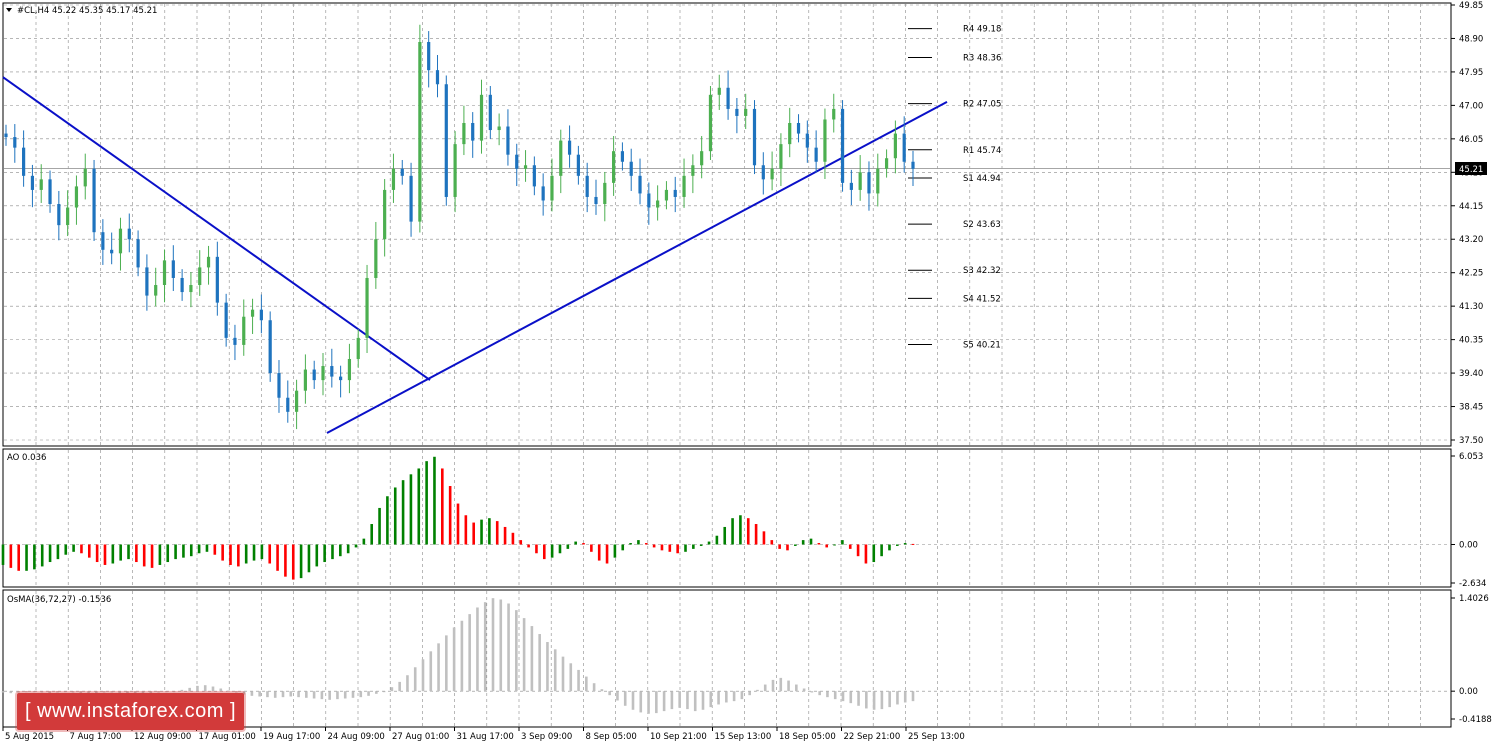 This screenshot has width=1494, height=744. Describe the element at coordinates (26, 458) in the screenshot. I see `ao-title: AO 0.036` at that location.